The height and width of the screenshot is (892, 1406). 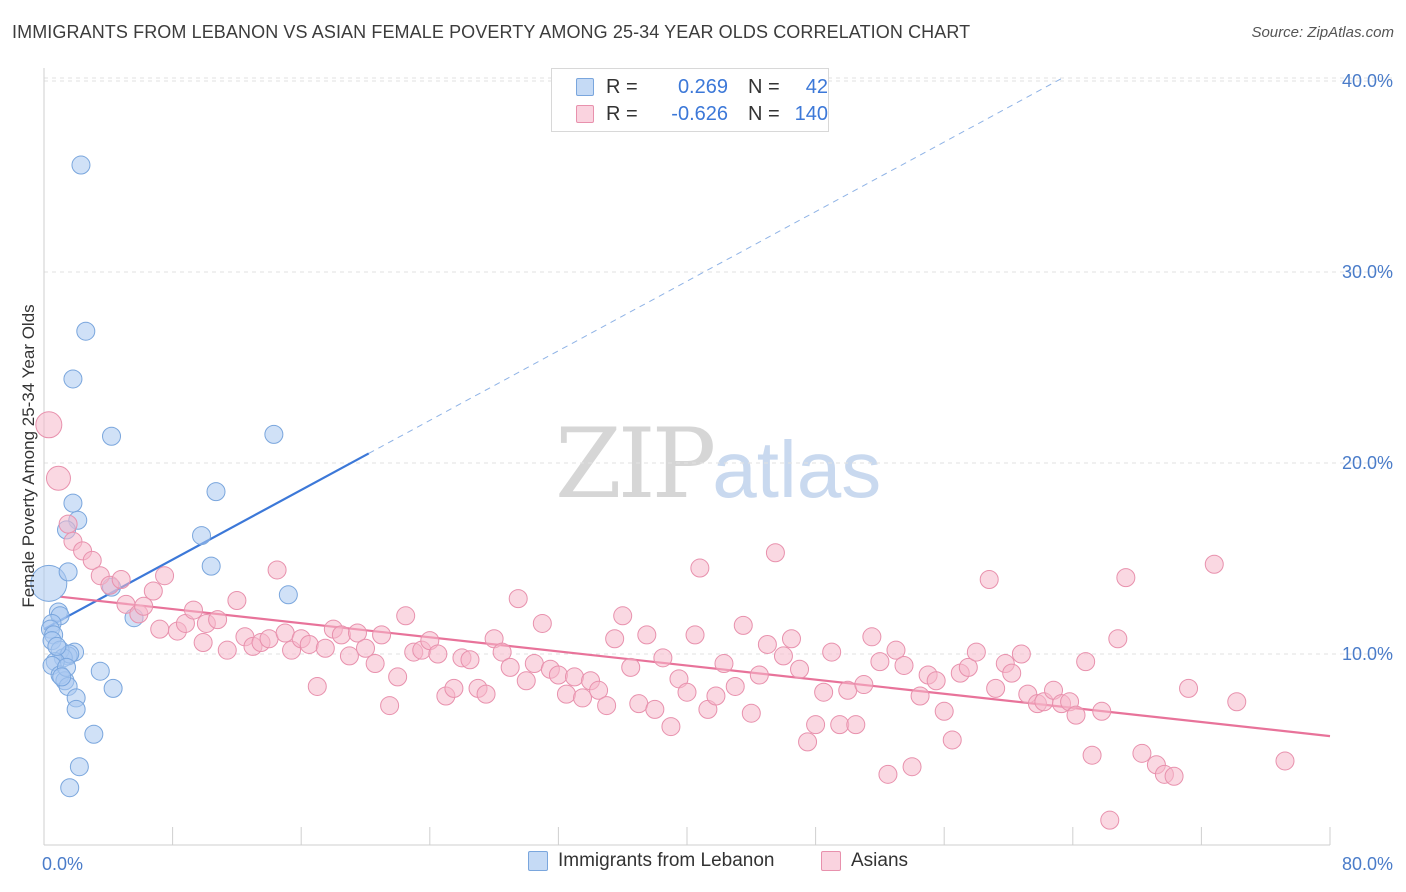 I want to click on series-legend-lebanon: Immigrants from Lebanon, so click(x=651, y=861).